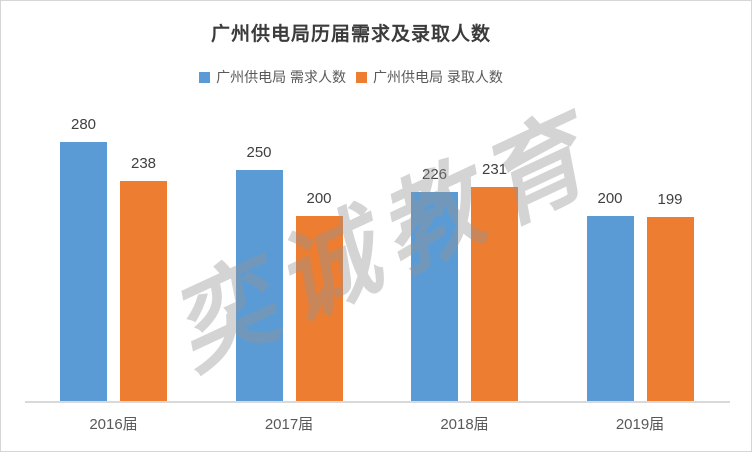 The width and height of the screenshot is (752, 452). I want to click on value-label: 280, so click(83, 124).